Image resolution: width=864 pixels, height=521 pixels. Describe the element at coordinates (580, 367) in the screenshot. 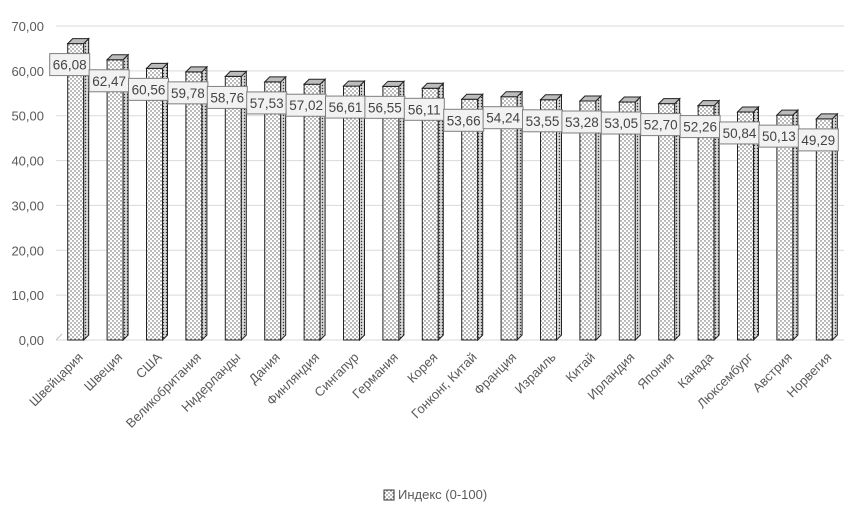

I see `x-tick-label: Китай` at that location.